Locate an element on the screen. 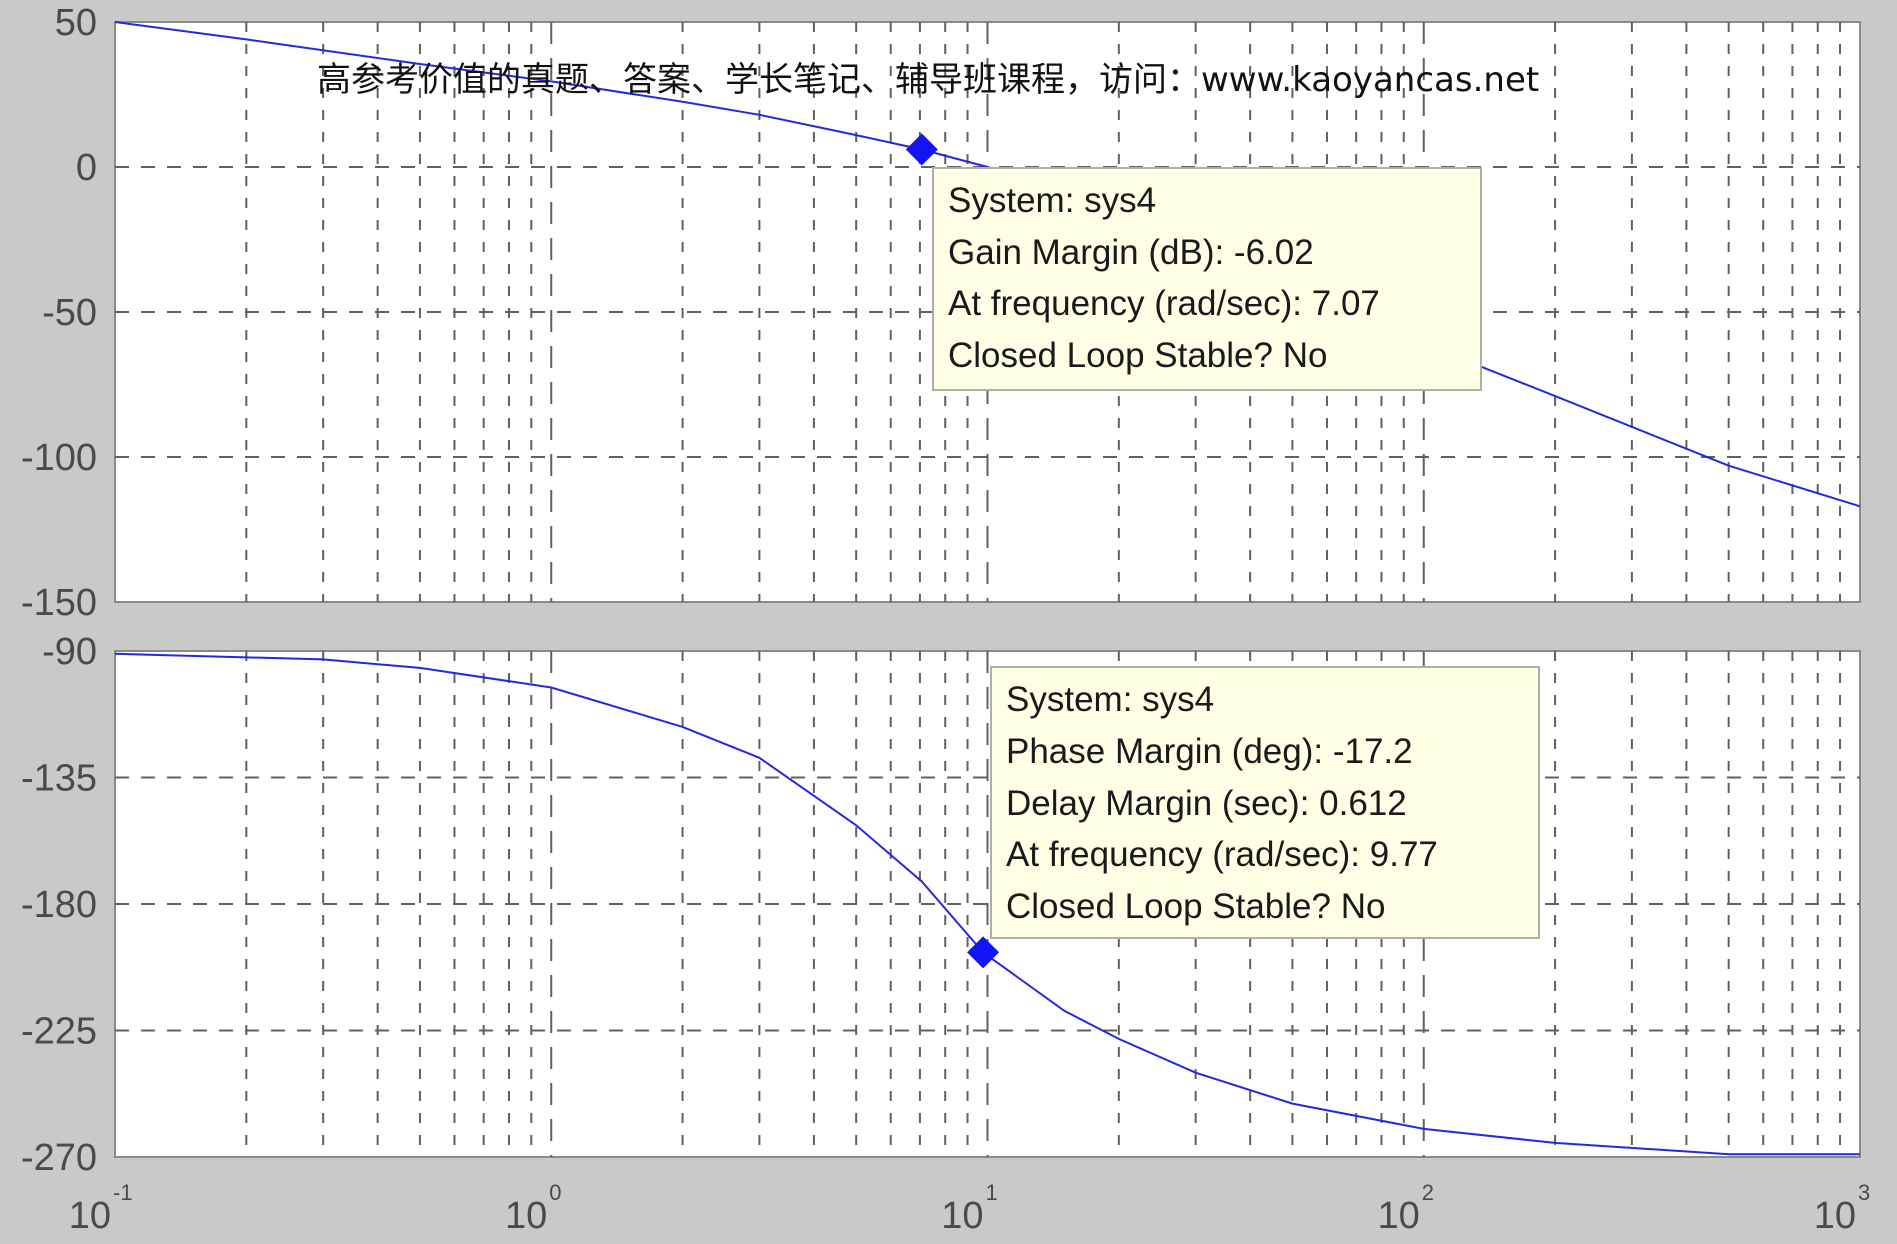 Image resolution: width=1897 pixels, height=1244 pixels. gain-tooltip-stable: Closed Loop Stable? No is located at coordinates (1137, 355).